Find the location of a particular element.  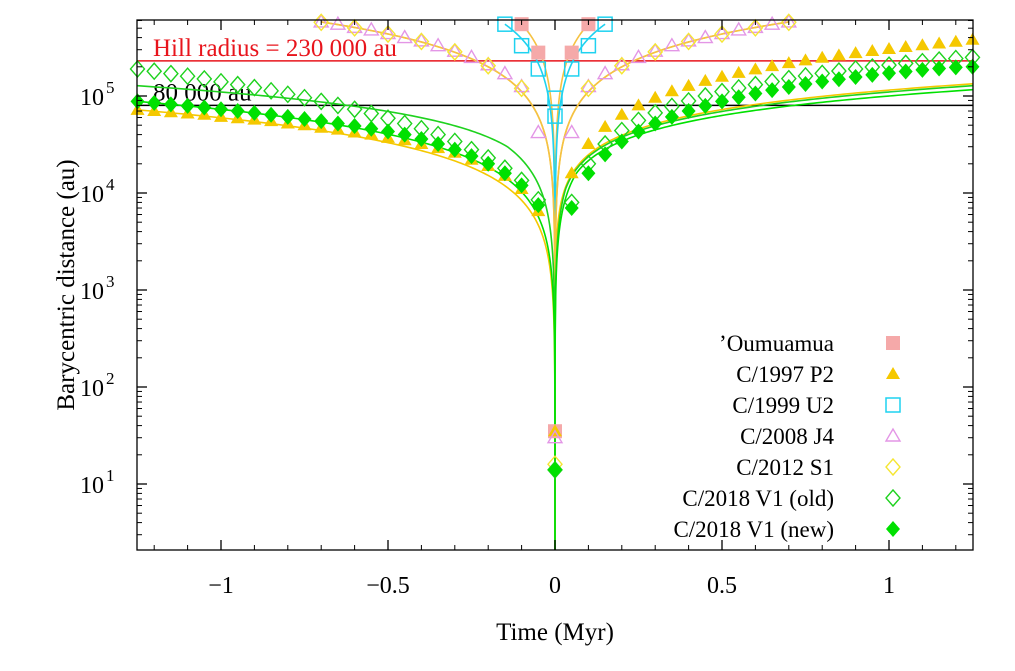

legend-label-2: C/1999 U2 is located at coordinates (783, 405).